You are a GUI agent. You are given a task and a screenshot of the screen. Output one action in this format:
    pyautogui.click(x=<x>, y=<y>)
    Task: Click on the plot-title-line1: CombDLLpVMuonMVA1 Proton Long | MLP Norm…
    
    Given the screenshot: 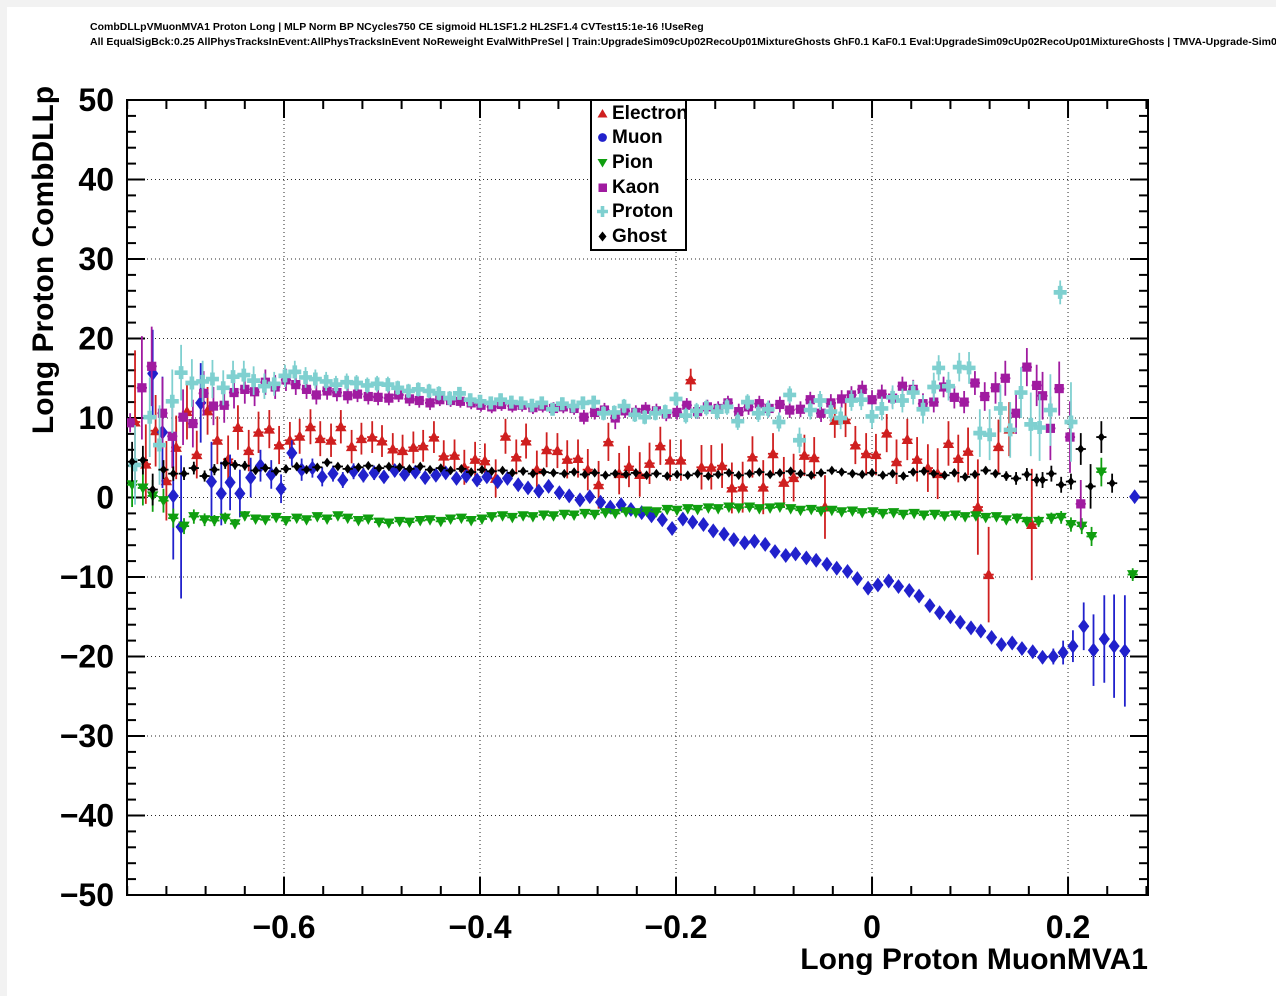 What is the action you would take?
    pyautogui.click(x=397, y=27)
    